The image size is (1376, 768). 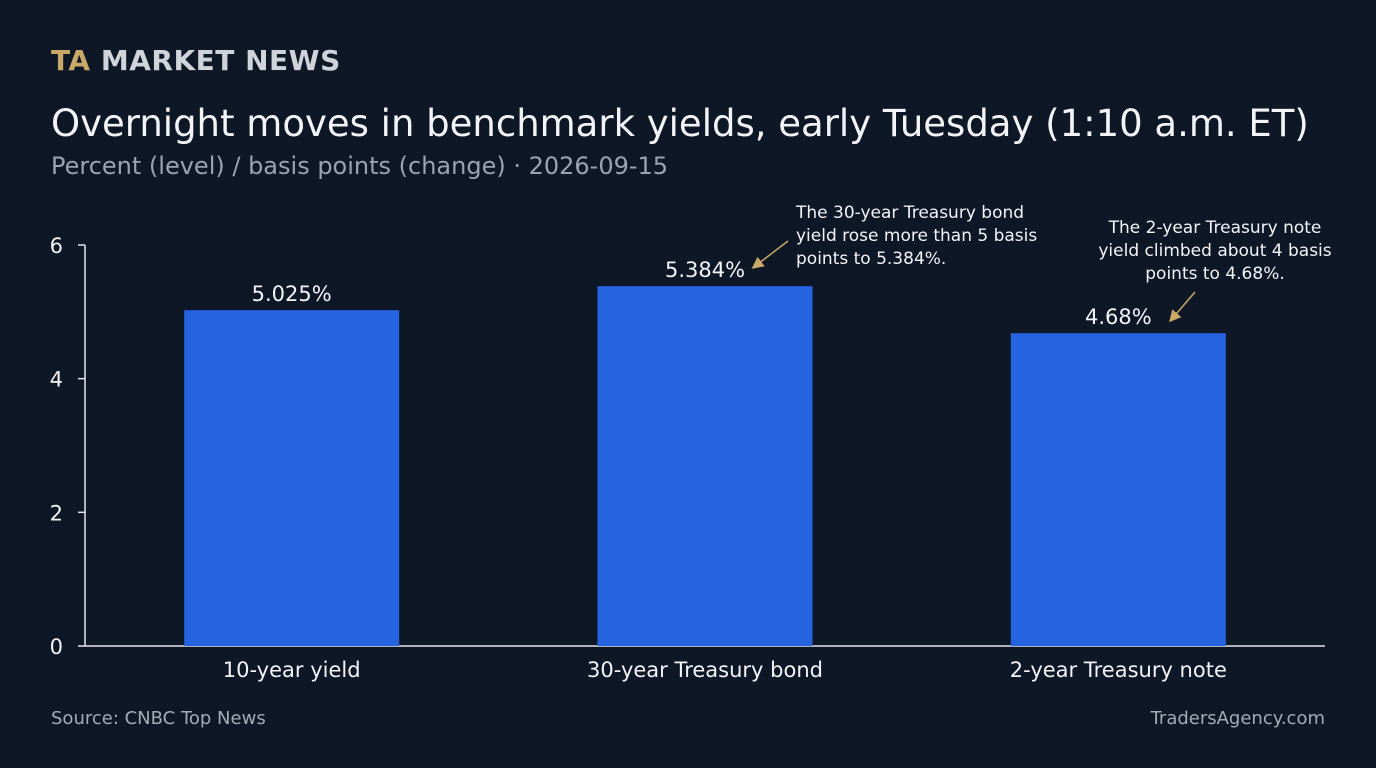 I want to click on data-label: 5.384%, so click(x=705, y=270).